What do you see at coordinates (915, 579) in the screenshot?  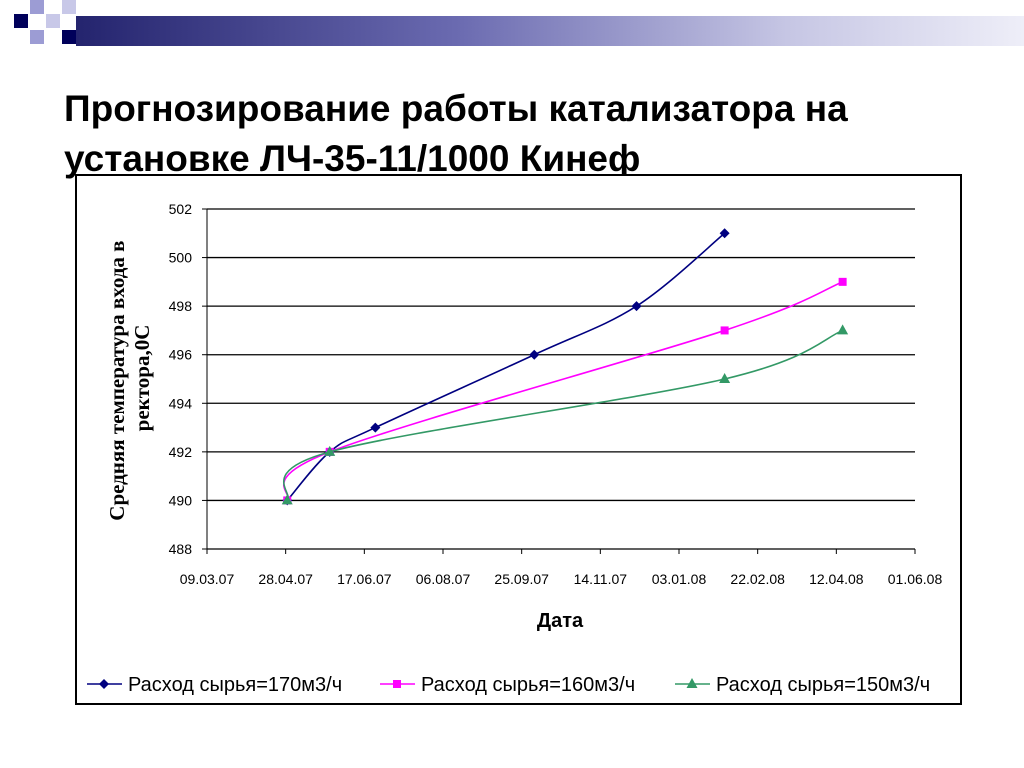 I see `x-tick-label: 01.06.08` at bounding box center [915, 579].